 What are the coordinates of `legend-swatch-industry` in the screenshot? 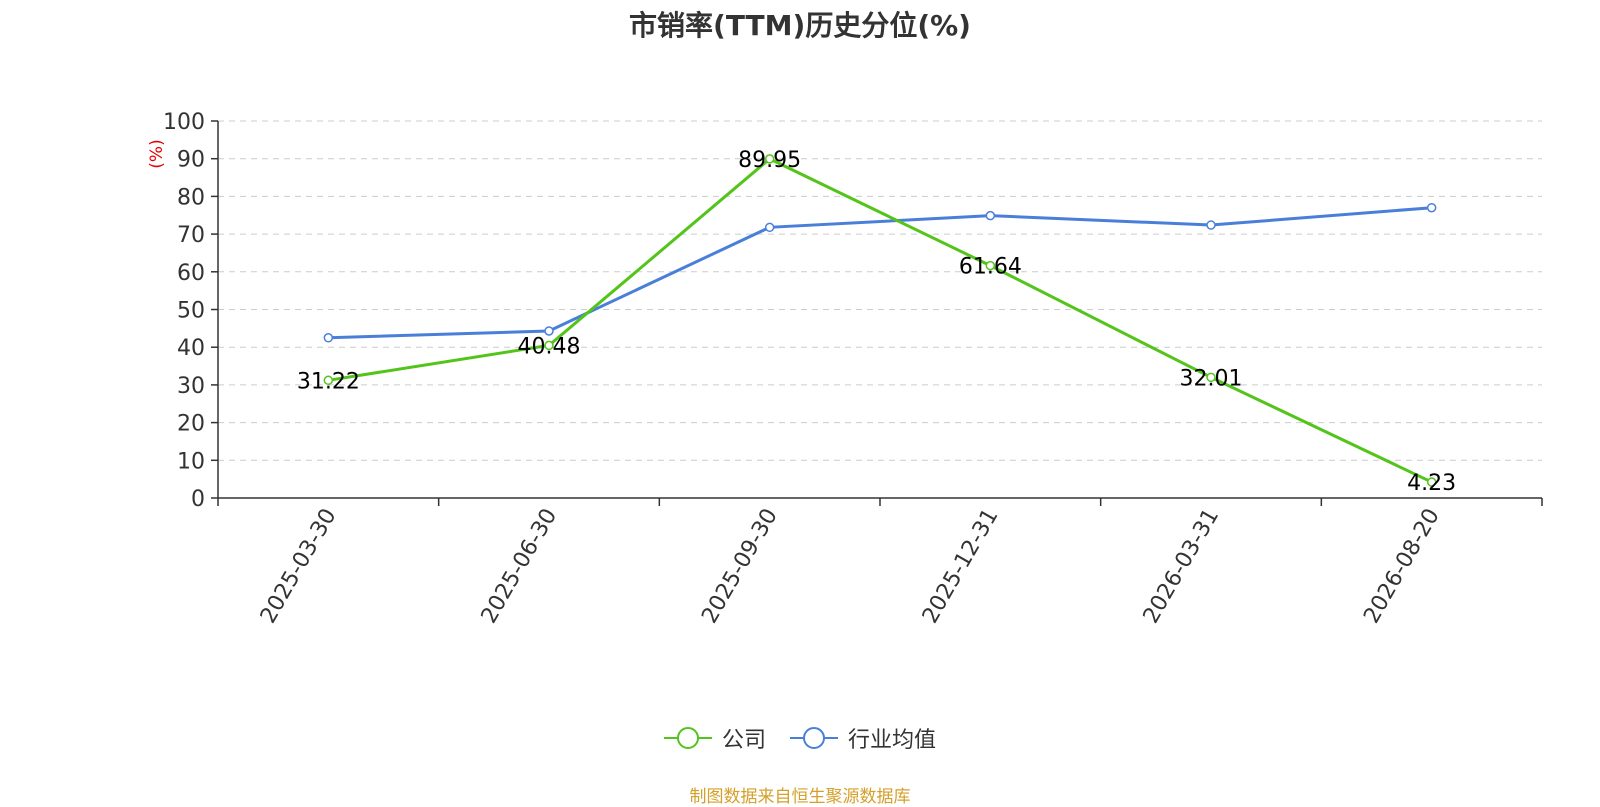 It's located at (814, 738).